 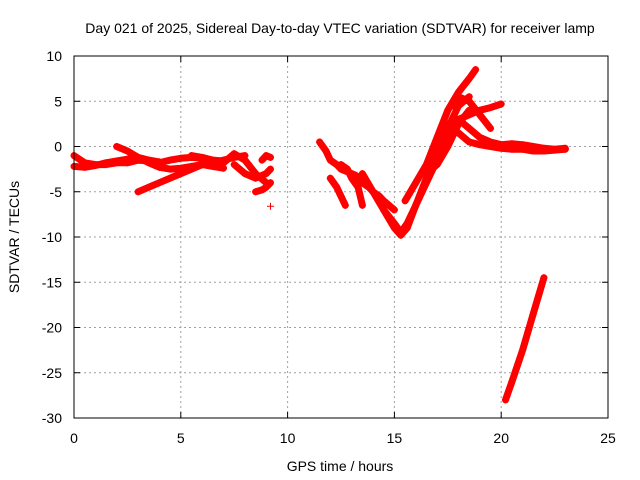 What do you see at coordinates (181, 438) in the screenshot?
I see `x-tick-label: 5` at bounding box center [181, 438].